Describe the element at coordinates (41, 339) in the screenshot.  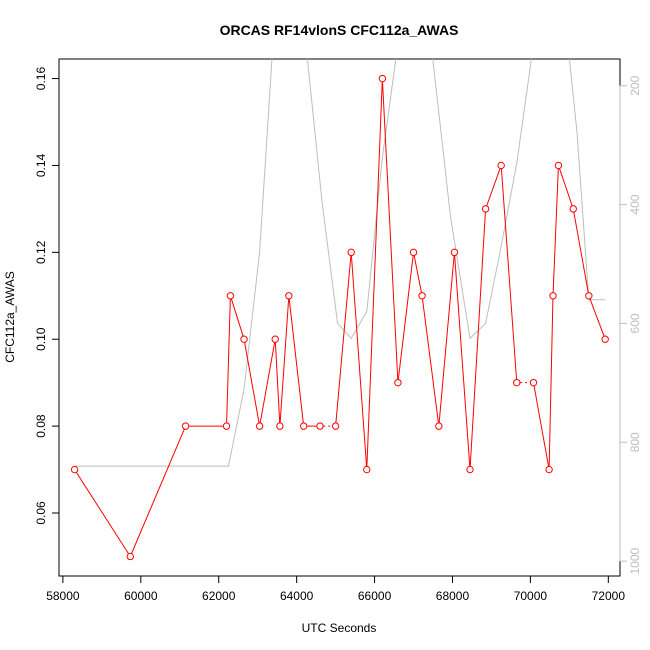
I see `y-tick-label: 0.10` at that location.